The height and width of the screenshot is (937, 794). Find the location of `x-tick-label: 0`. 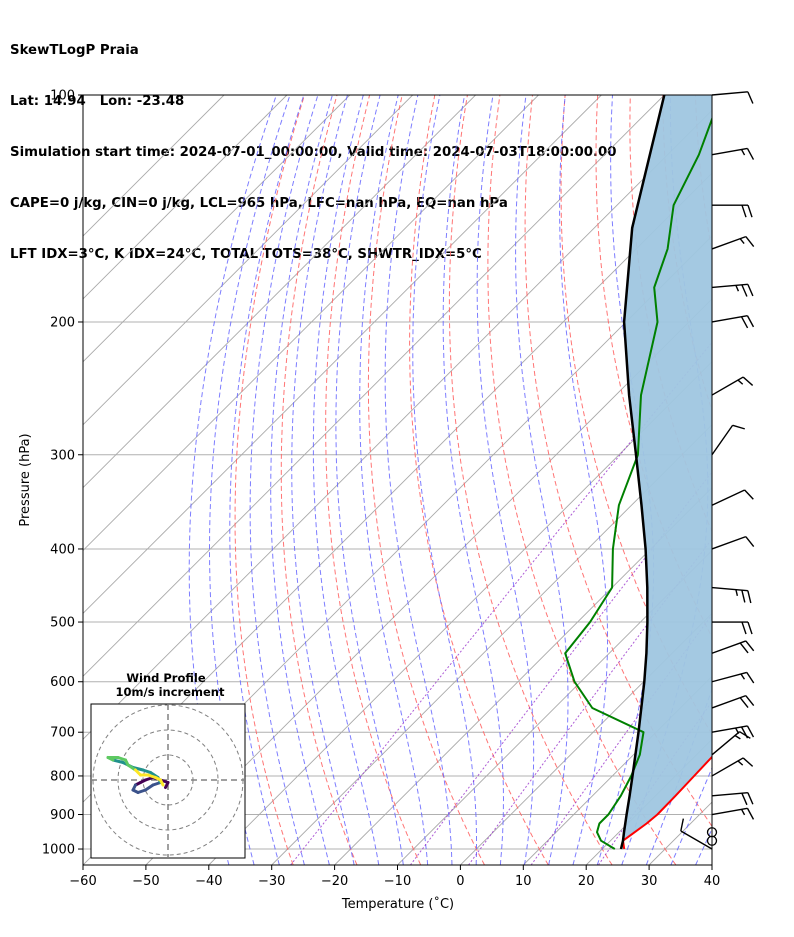

x-tick-label: 0 is located at coordinates (460, 881).